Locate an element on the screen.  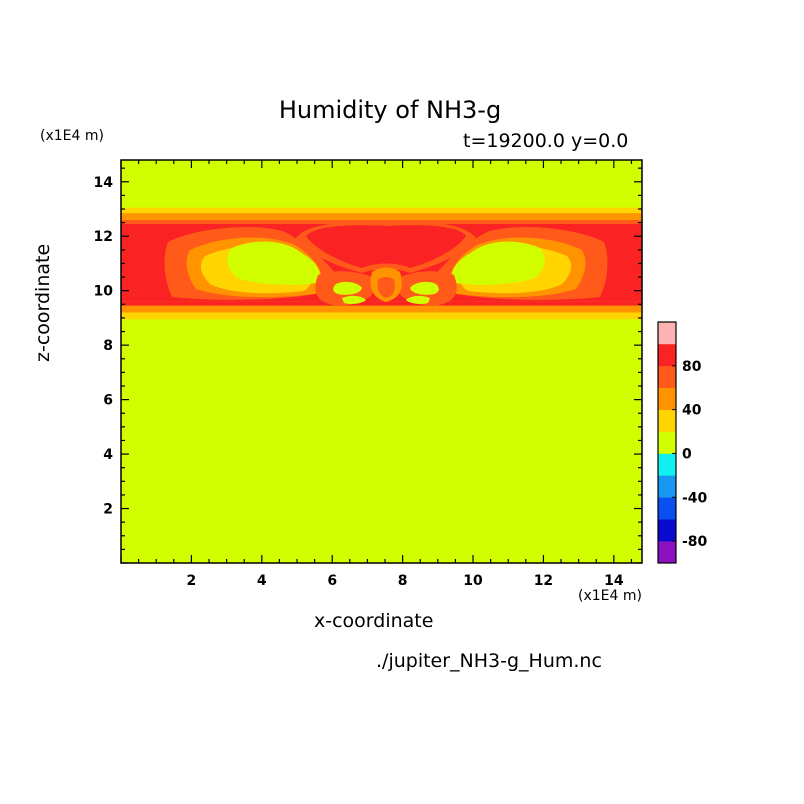
y-tick-label: 4 is located at coordinates (108, 455).